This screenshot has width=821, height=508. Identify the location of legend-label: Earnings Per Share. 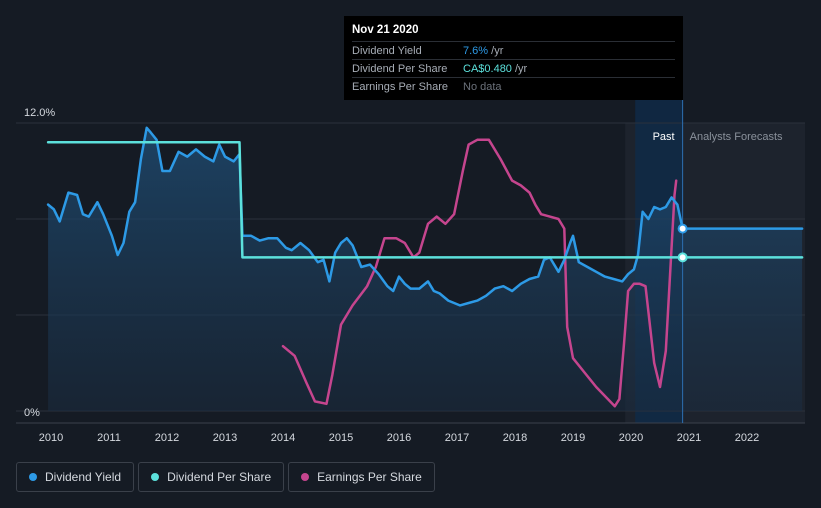
(369, 477).